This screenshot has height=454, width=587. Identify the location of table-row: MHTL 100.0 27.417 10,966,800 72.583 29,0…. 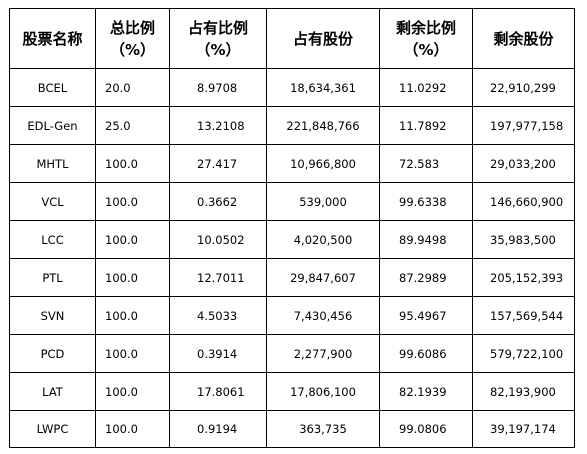
(292, 163).